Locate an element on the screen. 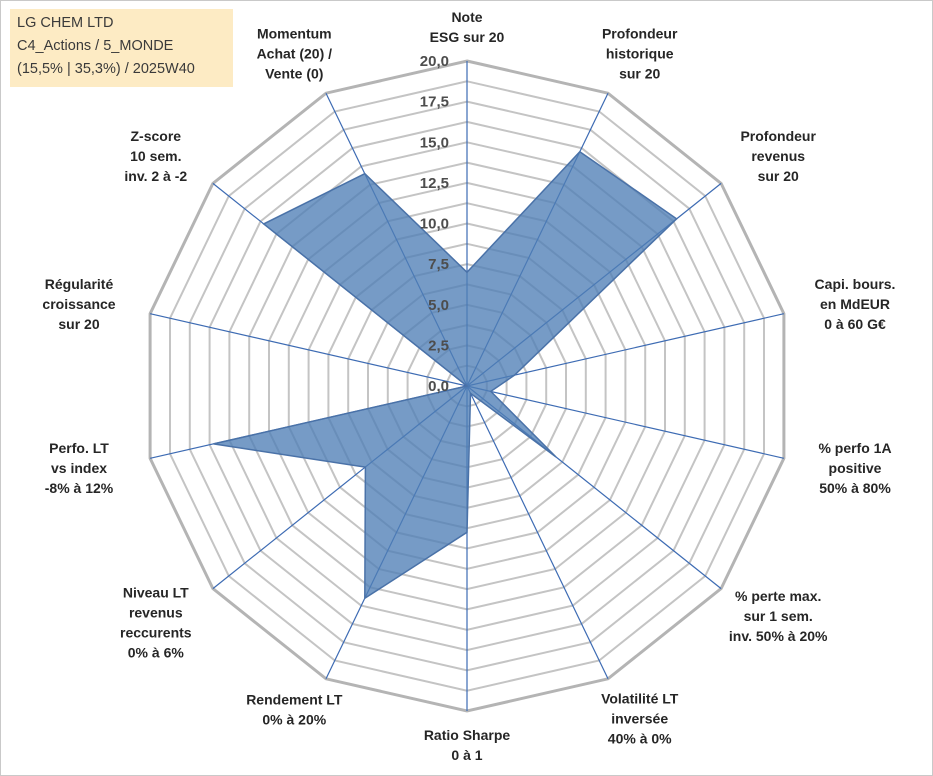 The image size is (933, 776). axis-label-line: % perte max. is located at coordinates (778, 596).